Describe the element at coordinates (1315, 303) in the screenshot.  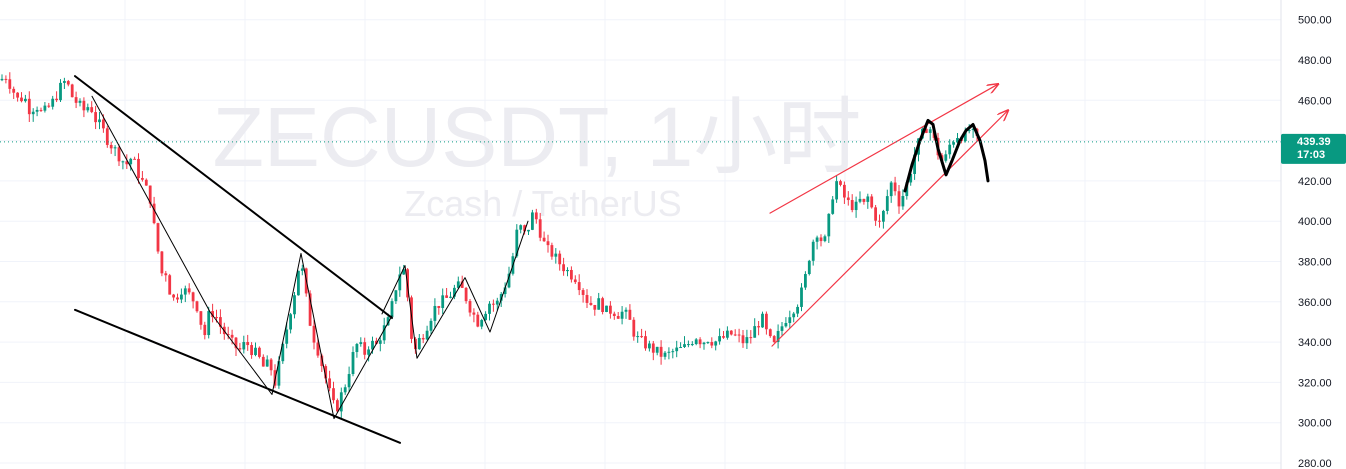
I see `price-tick-label: 360.00` at that location.